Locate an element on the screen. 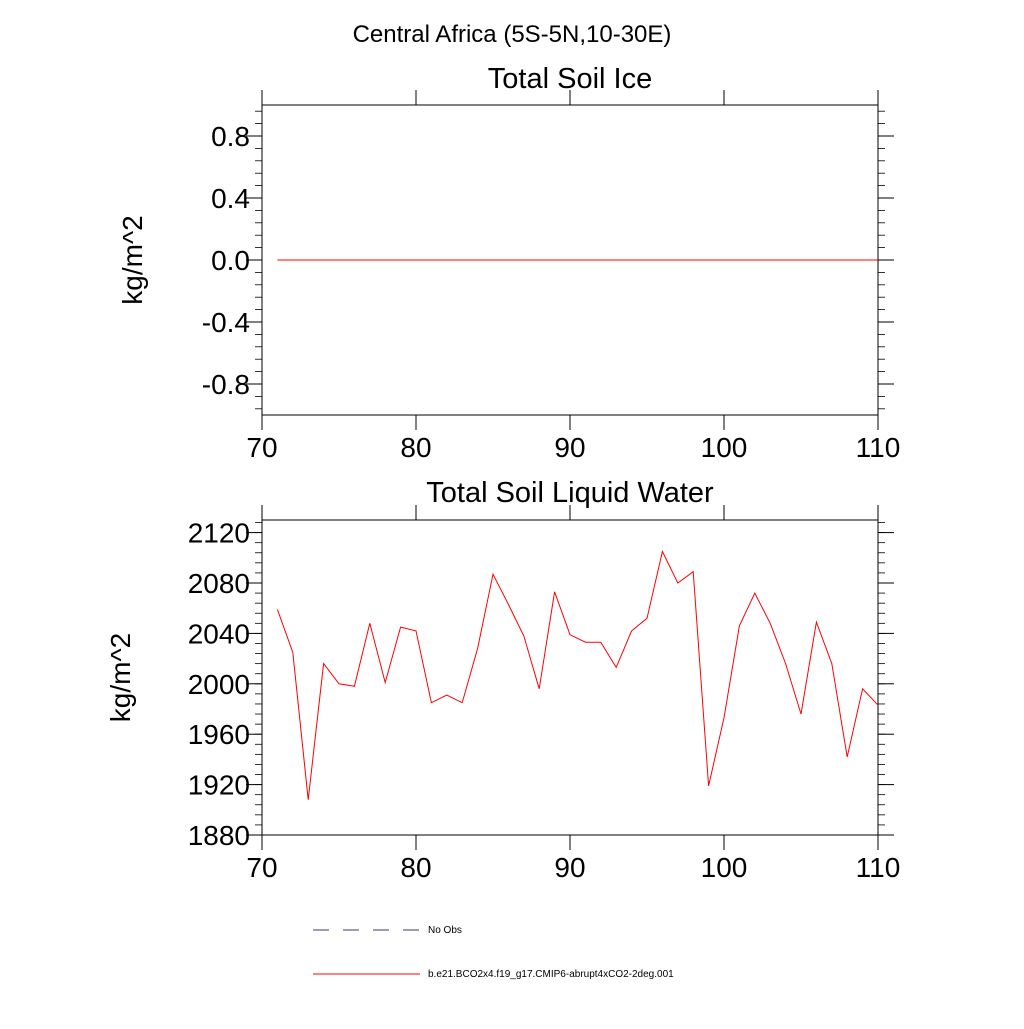 The height and width of the screenshot is (1029, 1024). y-tick-label: 0.4 is located at coordinates (230, 198).